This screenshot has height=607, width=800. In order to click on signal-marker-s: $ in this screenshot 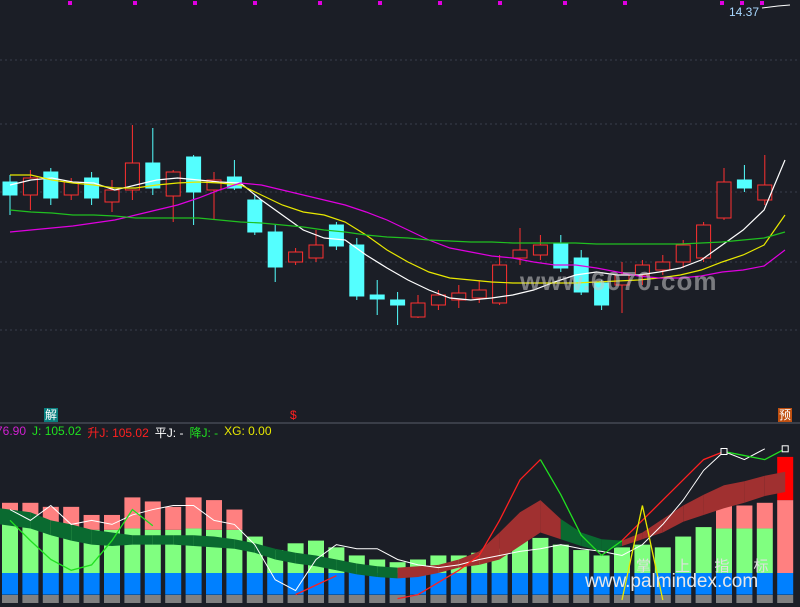, I will do `click(293, 415)`.